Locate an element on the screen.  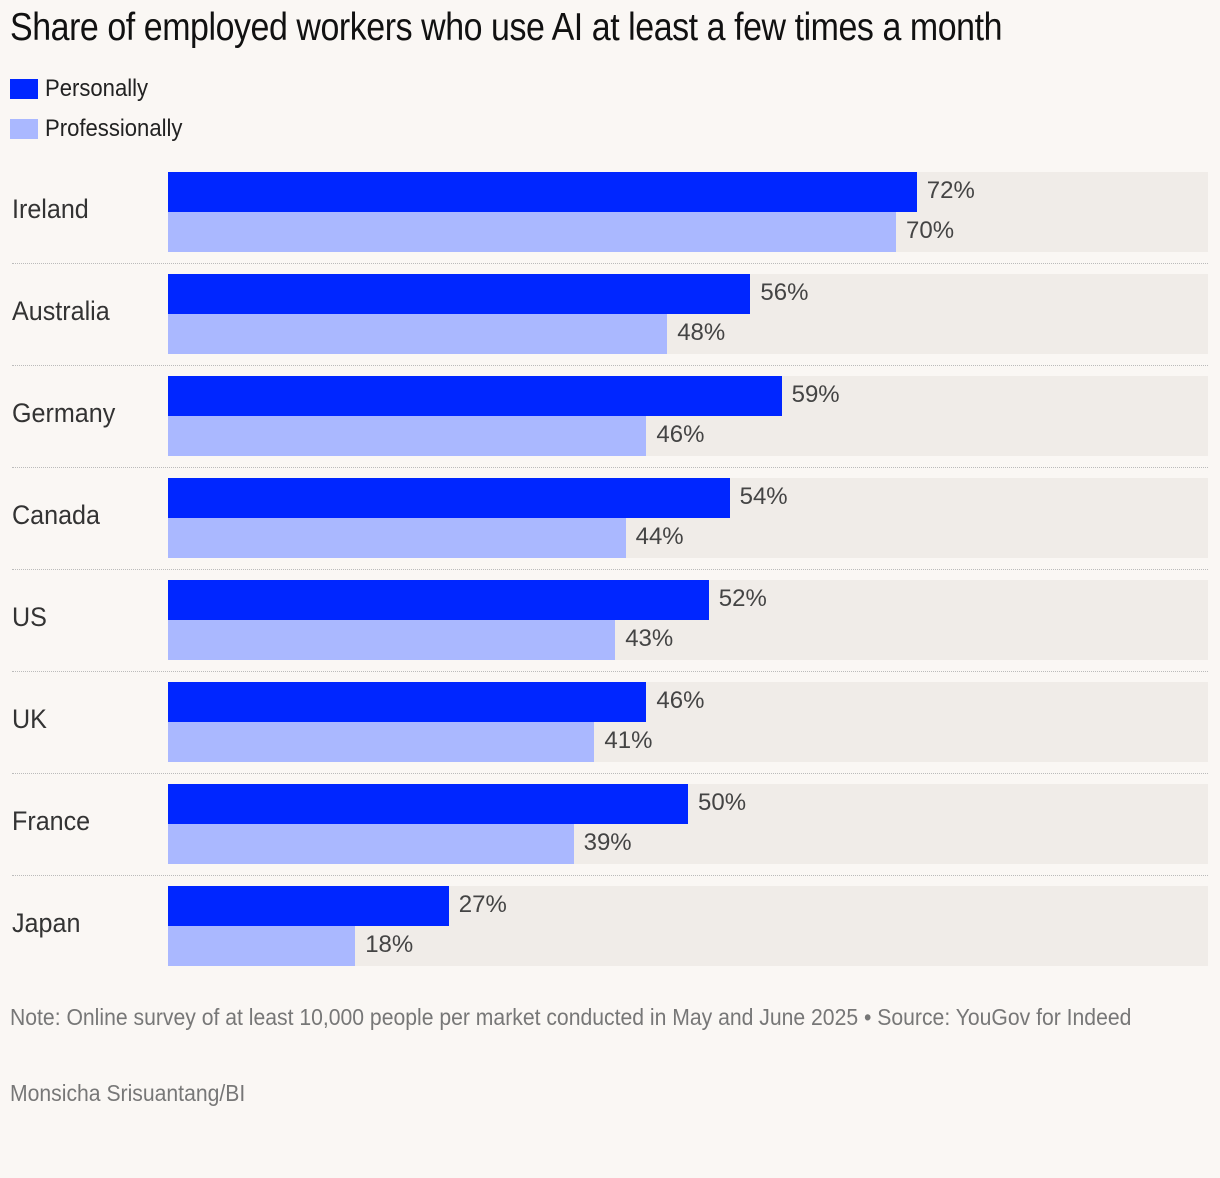
data-label: 39% is located at coordinates (607, 842).